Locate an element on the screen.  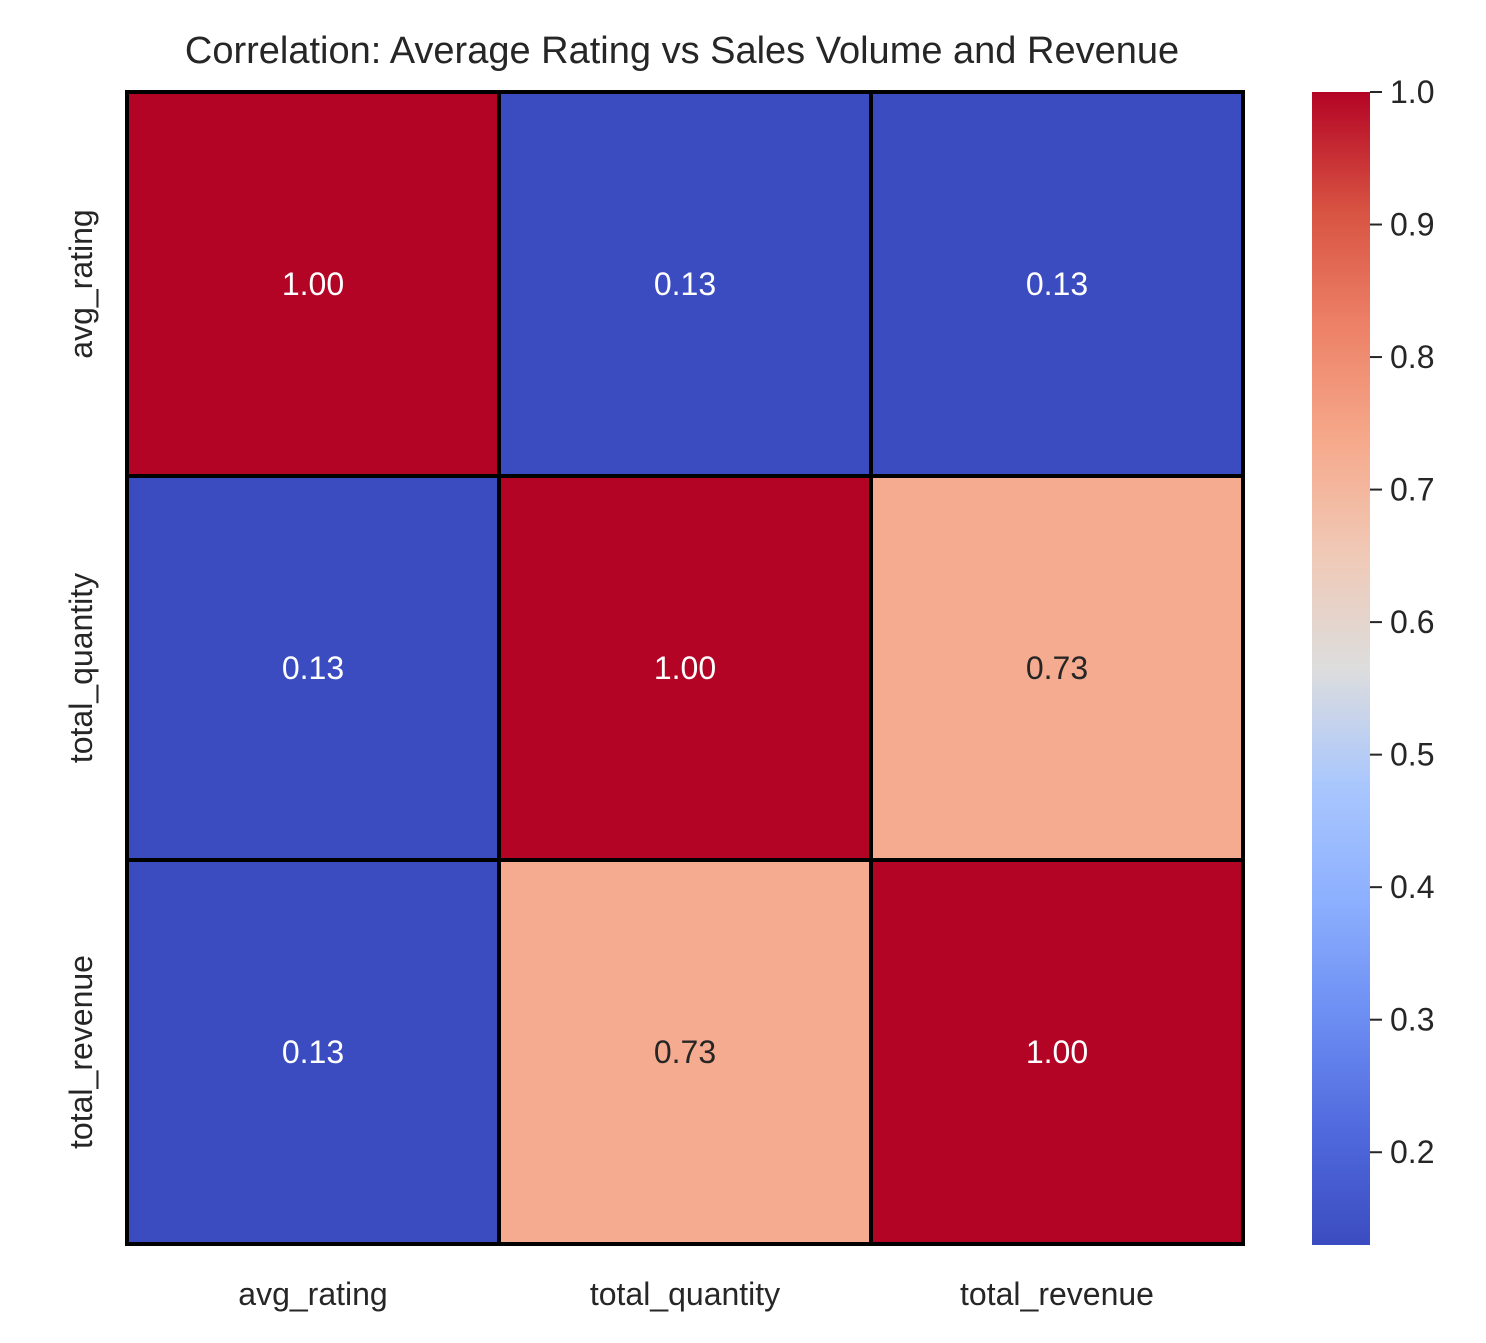
y-tick-label: total_revenue is located at coordinates (81, 1052).